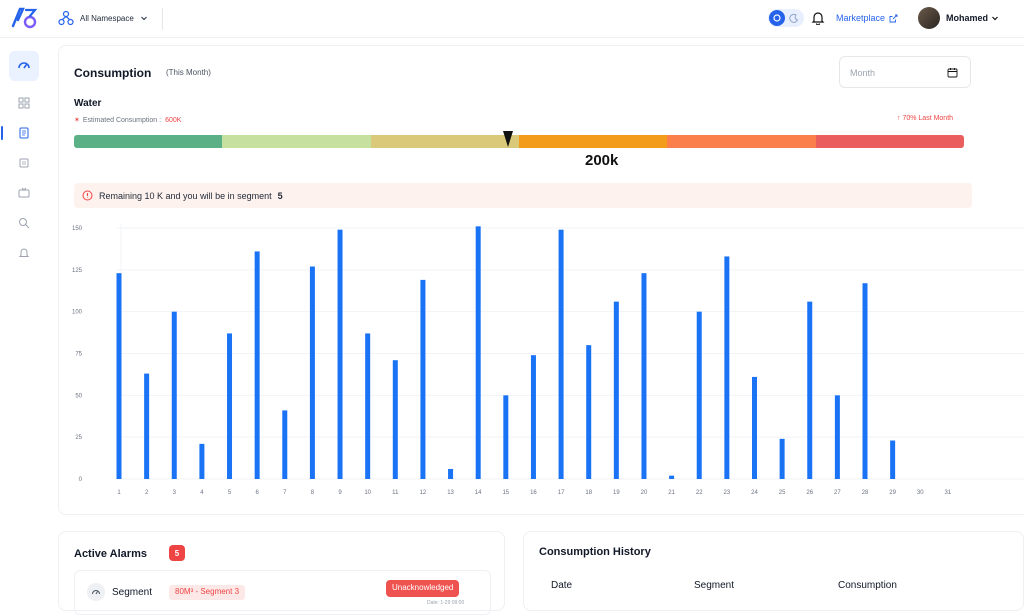  What do you see at coordinates (508, 139) in the screenshot?
I see `current-level-marker` at bounding box center [508, 139].